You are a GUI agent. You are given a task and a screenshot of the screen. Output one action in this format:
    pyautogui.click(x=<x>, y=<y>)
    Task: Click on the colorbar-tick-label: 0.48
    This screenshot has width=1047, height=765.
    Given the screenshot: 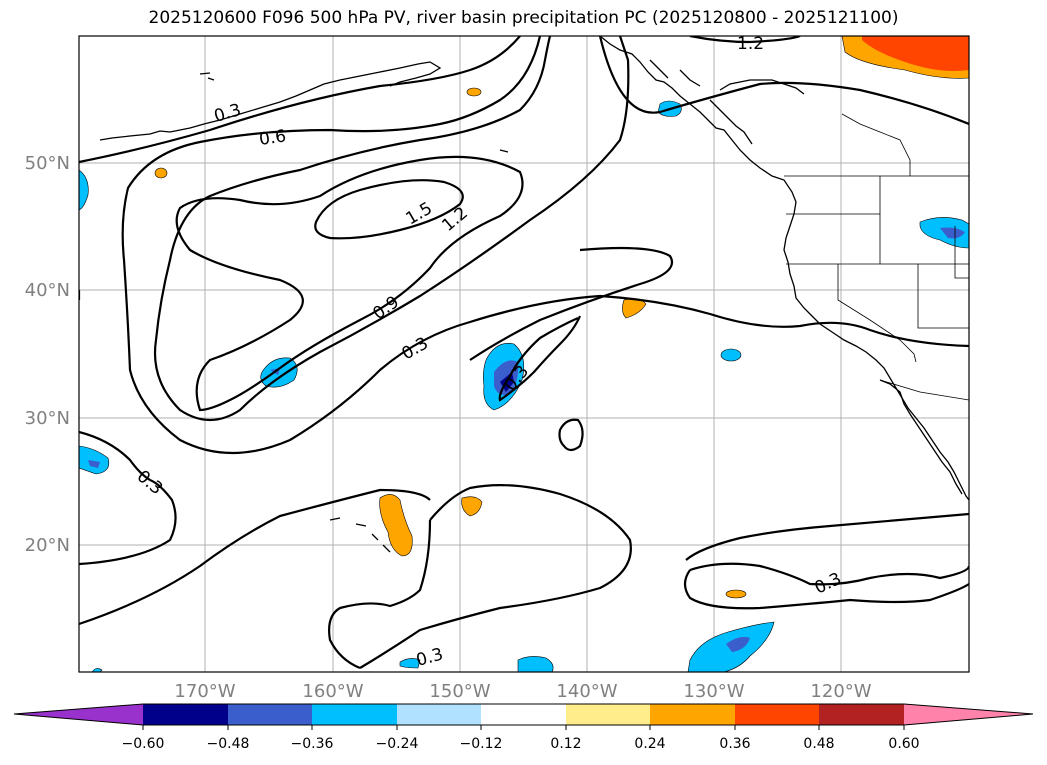 What is the action you would take?
    pyautogui.click(x=818, y=744)
    